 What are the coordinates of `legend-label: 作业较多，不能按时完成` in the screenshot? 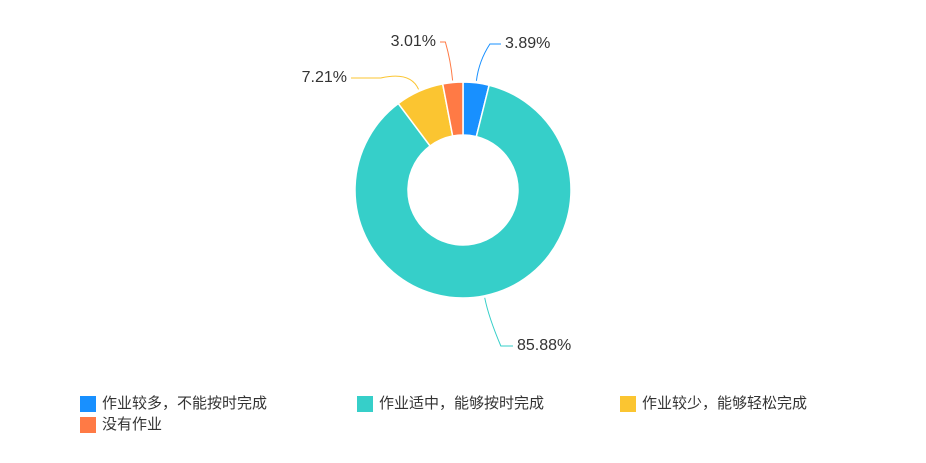 It's located at (184, 403).